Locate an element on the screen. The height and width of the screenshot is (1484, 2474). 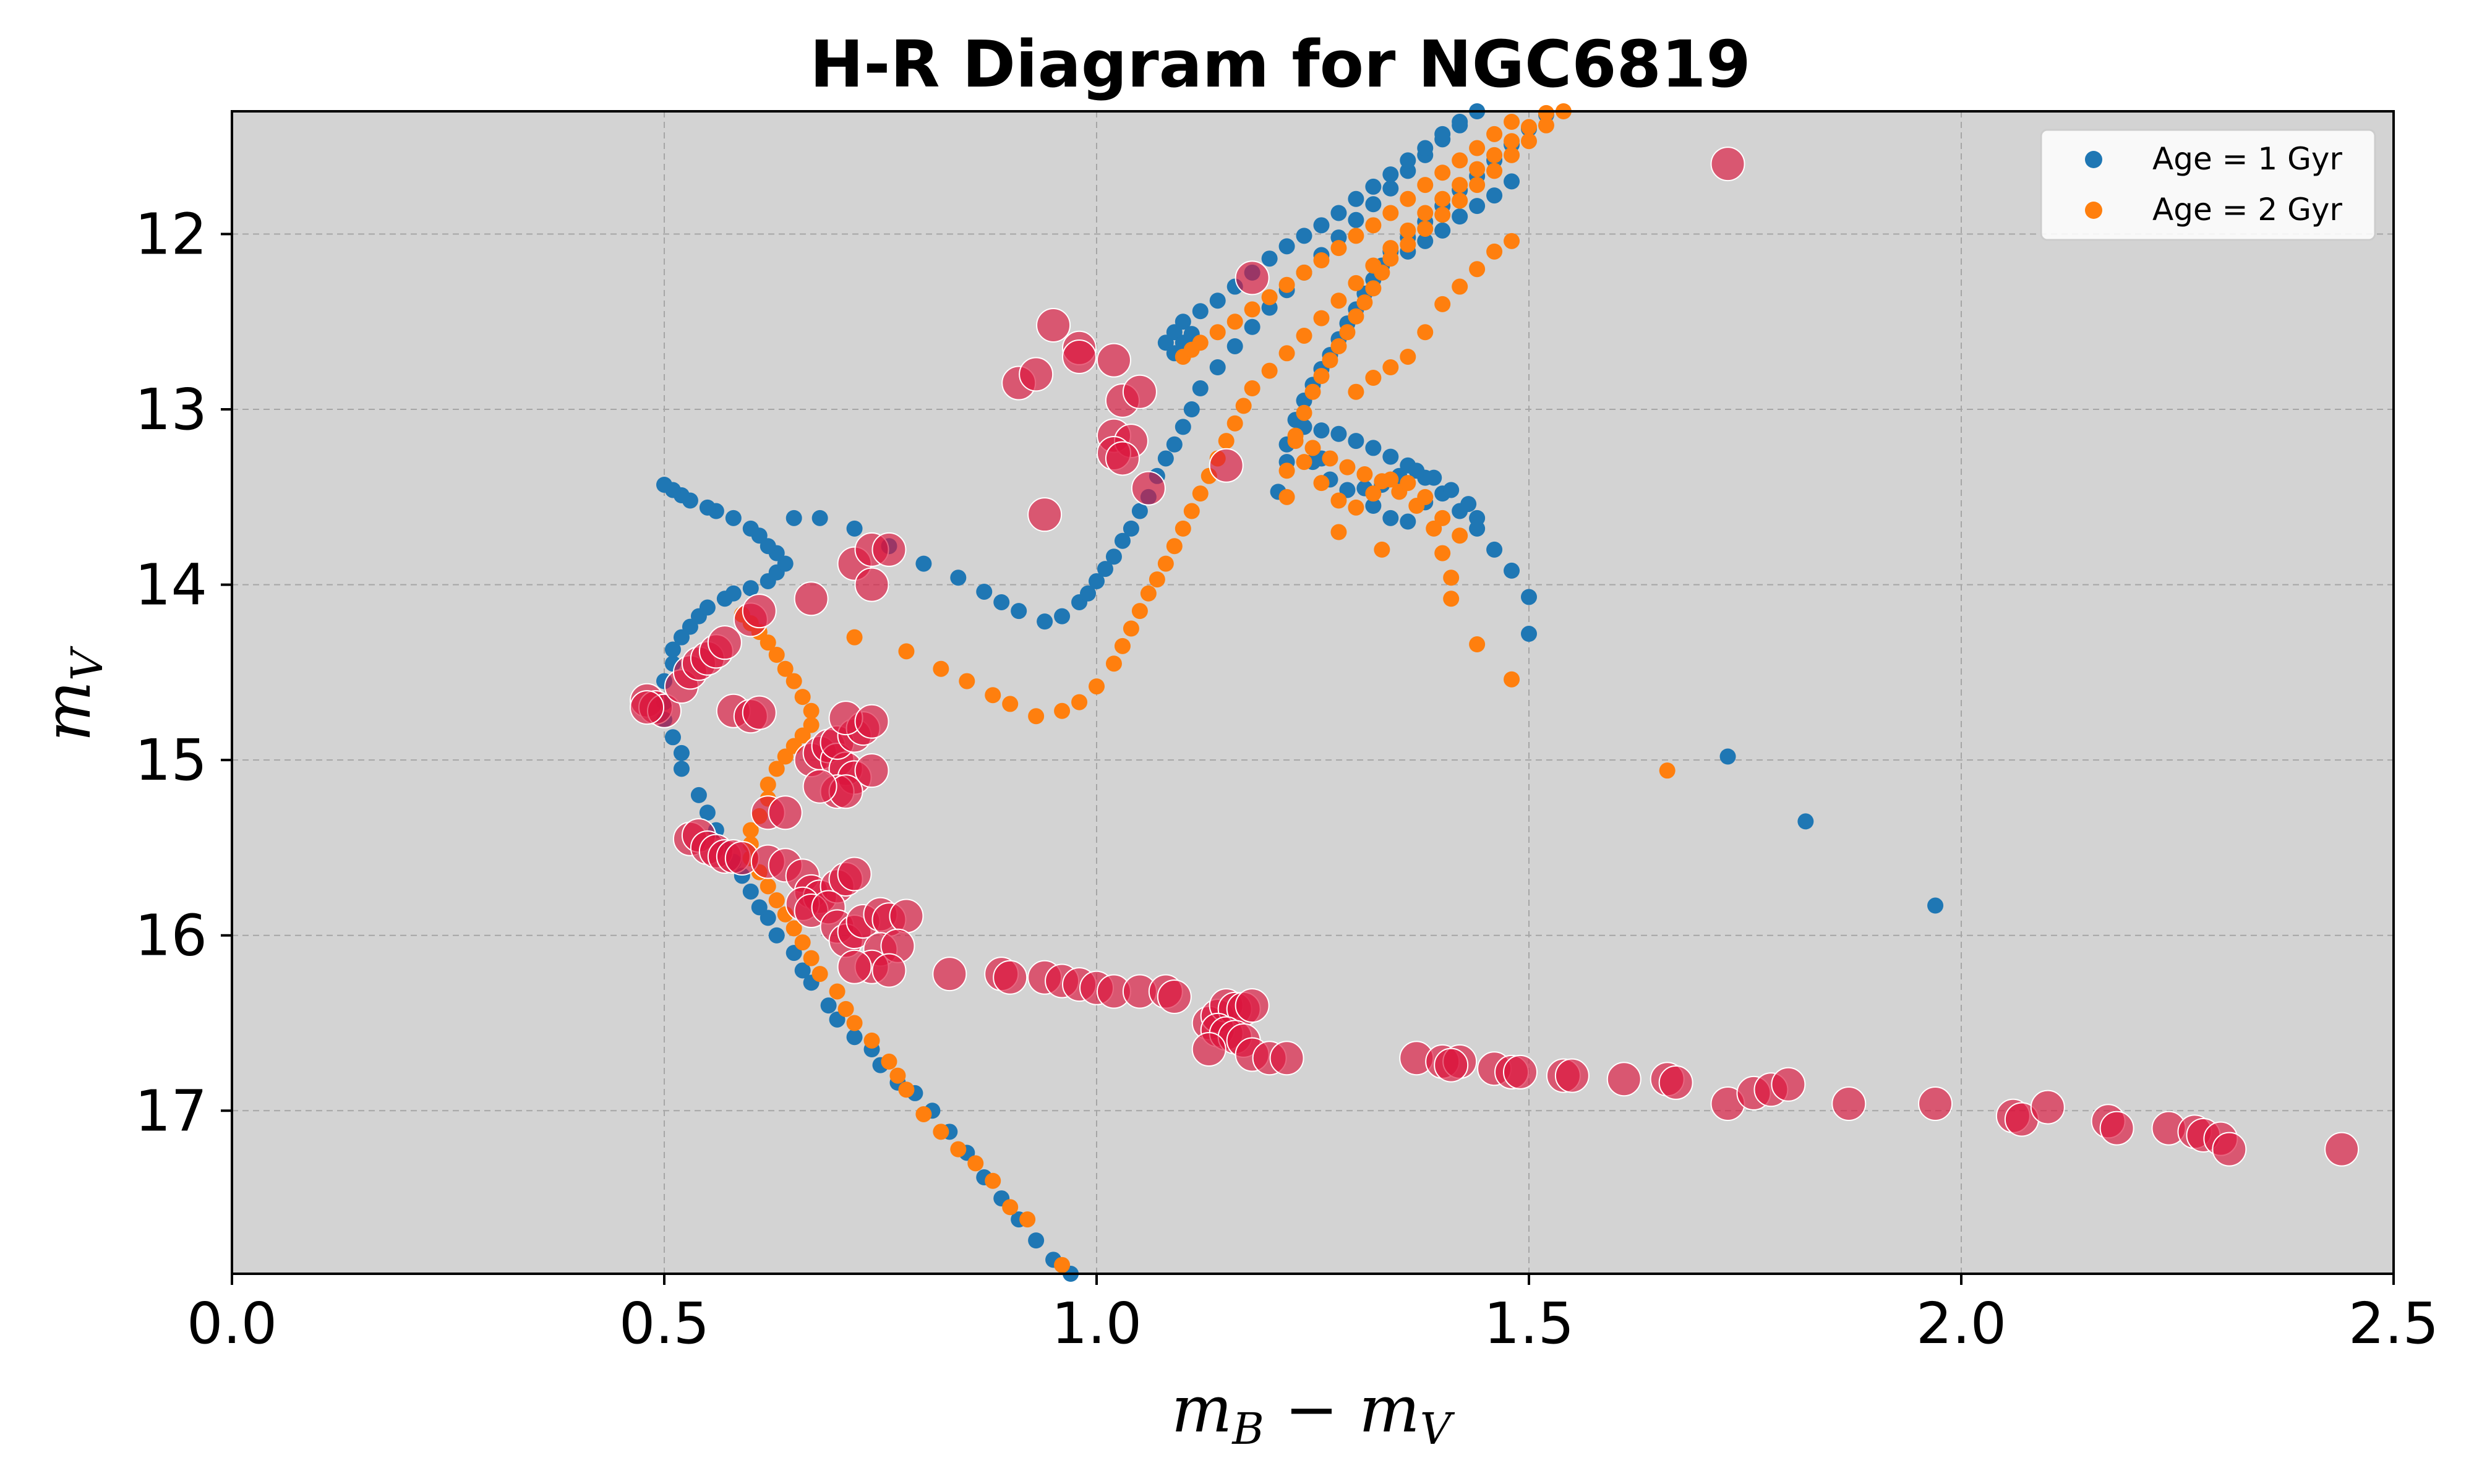
y-tick-label: 17 is located at coordinates (171, 1111).